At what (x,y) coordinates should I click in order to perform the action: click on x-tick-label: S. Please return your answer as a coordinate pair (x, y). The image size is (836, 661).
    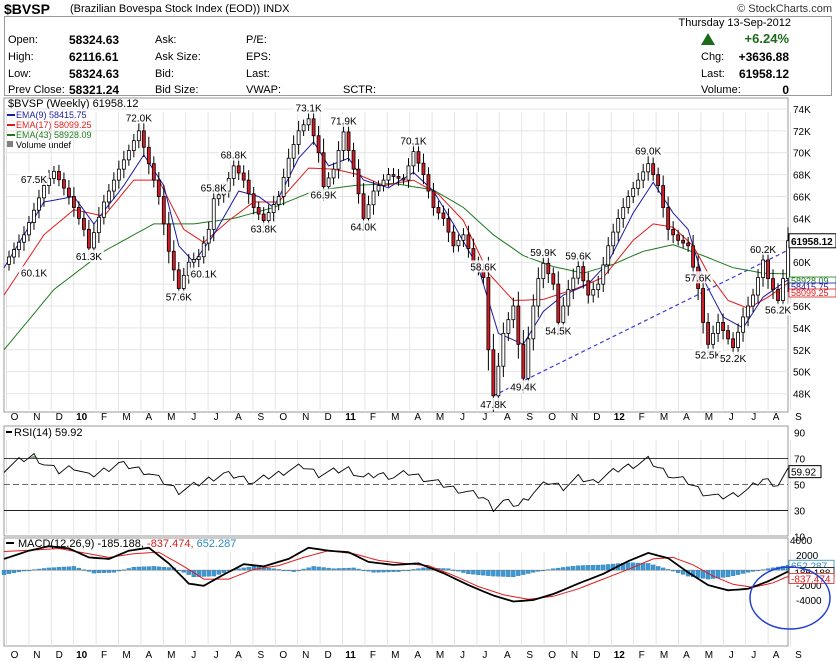
    Looking at the image, I should click on (529, 655).